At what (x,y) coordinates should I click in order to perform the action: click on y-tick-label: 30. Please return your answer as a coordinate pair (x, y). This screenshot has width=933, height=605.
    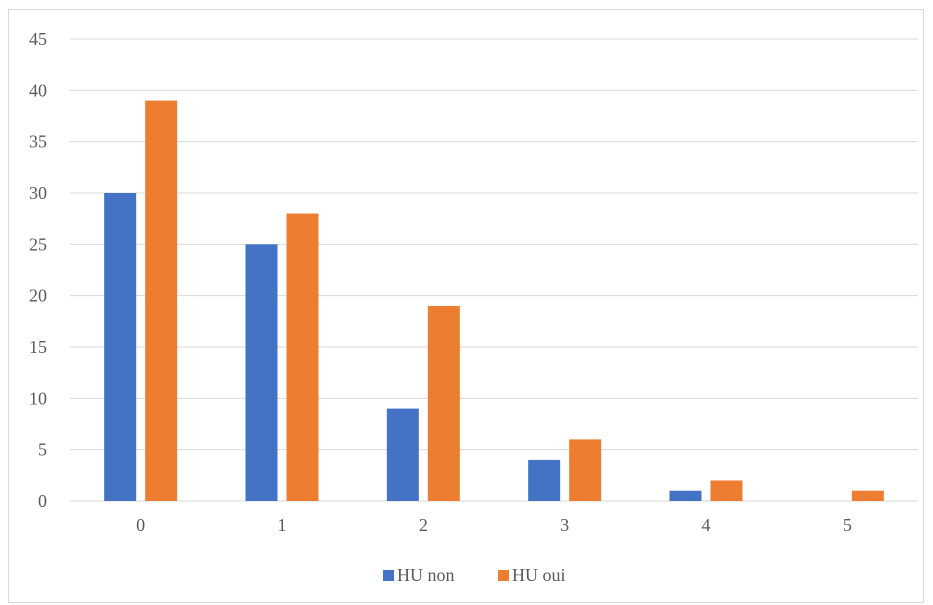
    Looking at the image, I should click on (38, 193).